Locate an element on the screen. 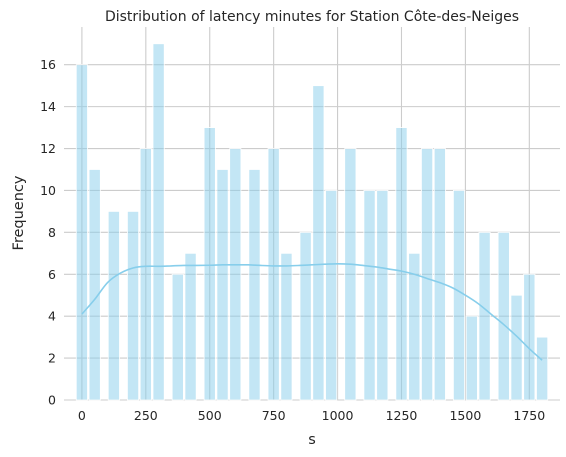 The height and width of the screenshot is (457, 566). y-tick-label: 0 is located at coordinates (52, 400).